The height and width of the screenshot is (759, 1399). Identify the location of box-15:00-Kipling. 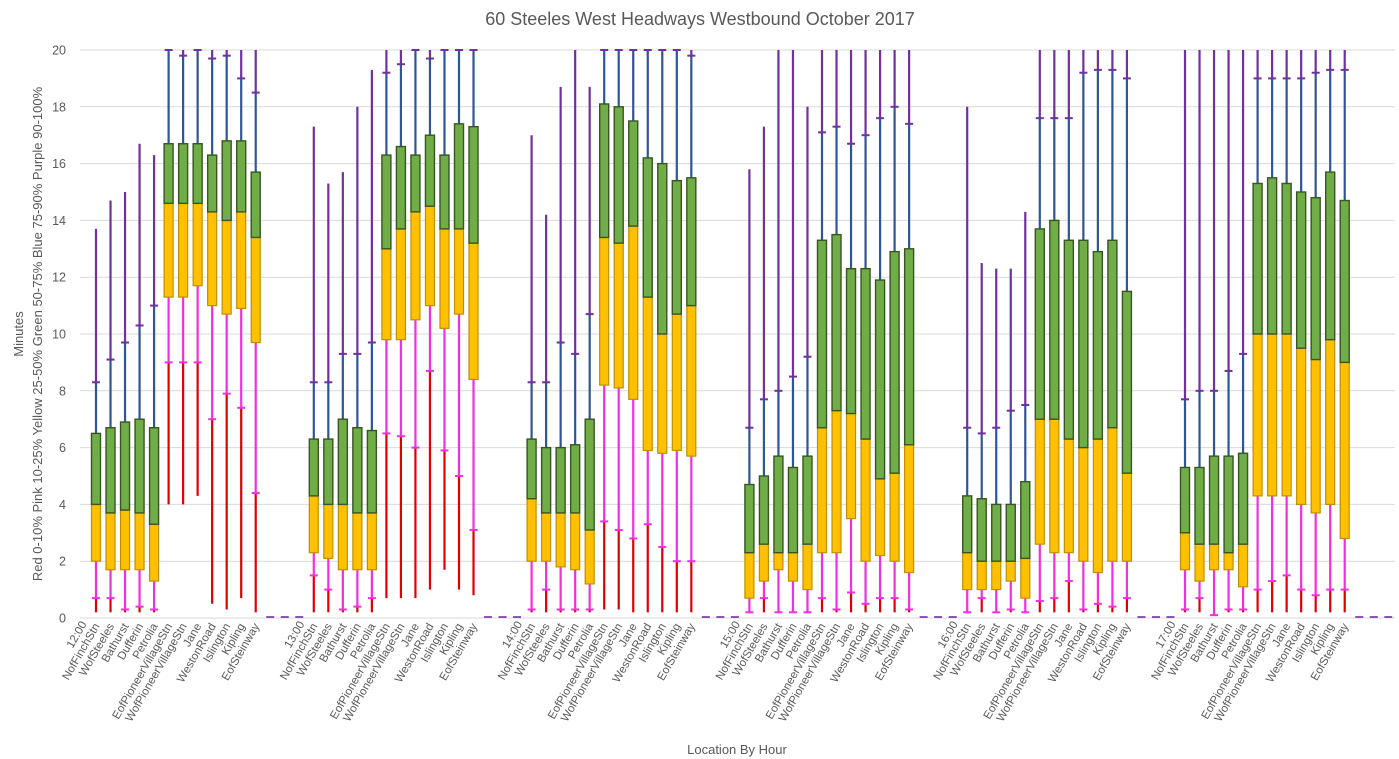
(894, 331).